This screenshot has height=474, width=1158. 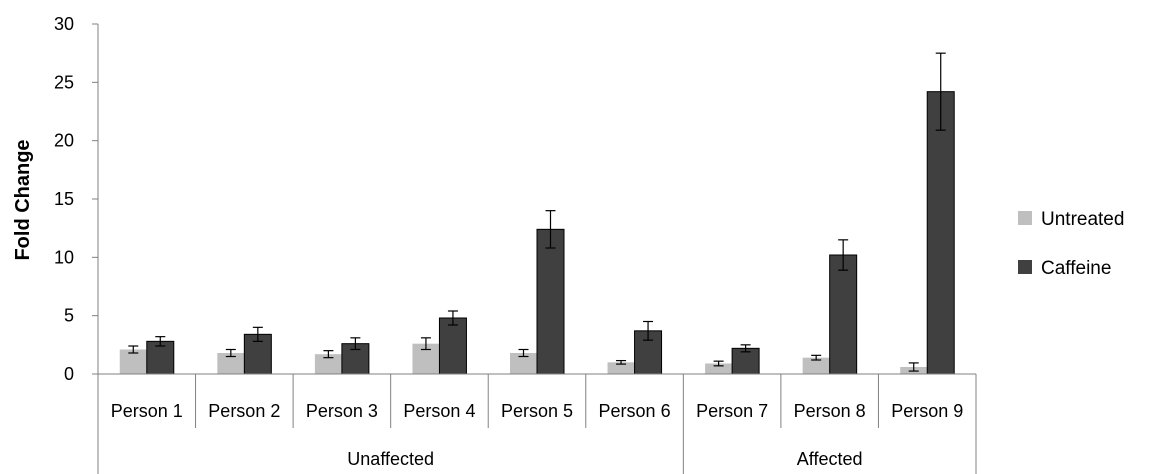 What do you see at coordinates (439, 411) in the screenshot?
I see `x-category-label: Person 4` at bounding box center [439, 411].